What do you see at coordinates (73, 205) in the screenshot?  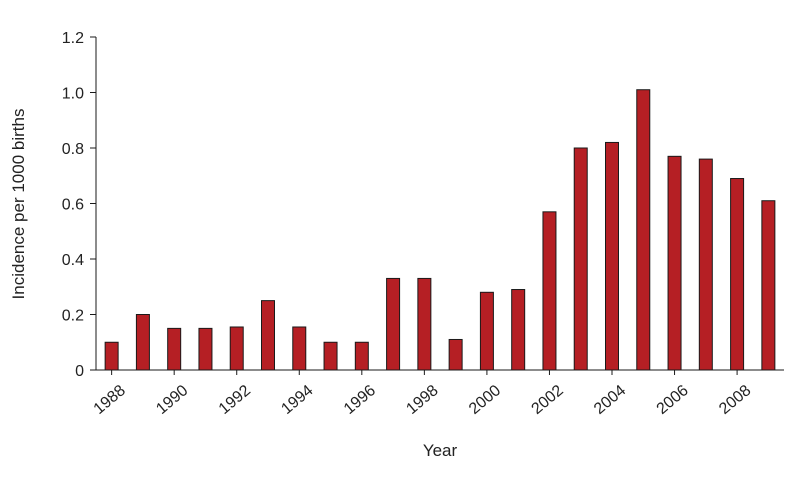 I see `y-tick-label: 0.6` at bounding box center [73, 205].